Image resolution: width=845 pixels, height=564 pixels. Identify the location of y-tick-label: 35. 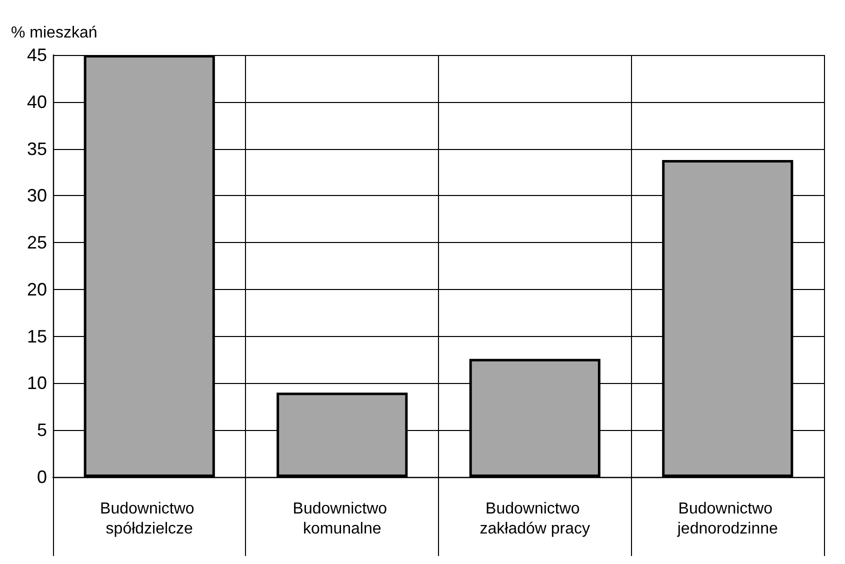
(36, 148).